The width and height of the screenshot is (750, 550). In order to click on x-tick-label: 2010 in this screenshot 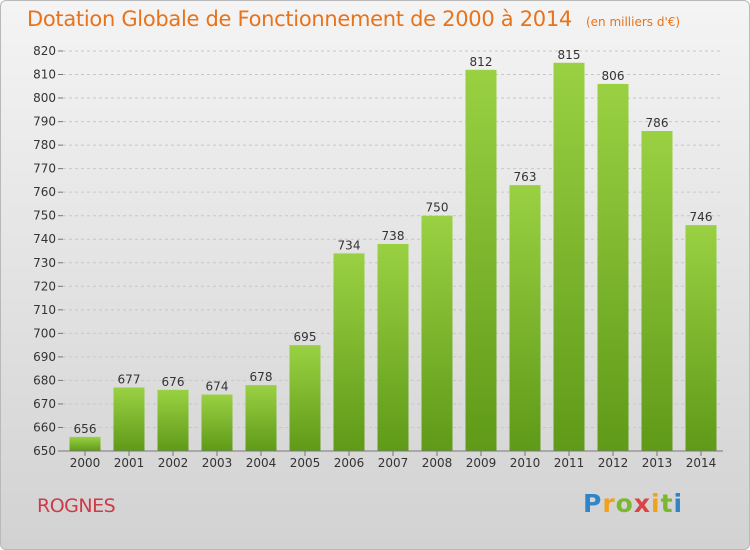, I will do `click(525, 463)`.